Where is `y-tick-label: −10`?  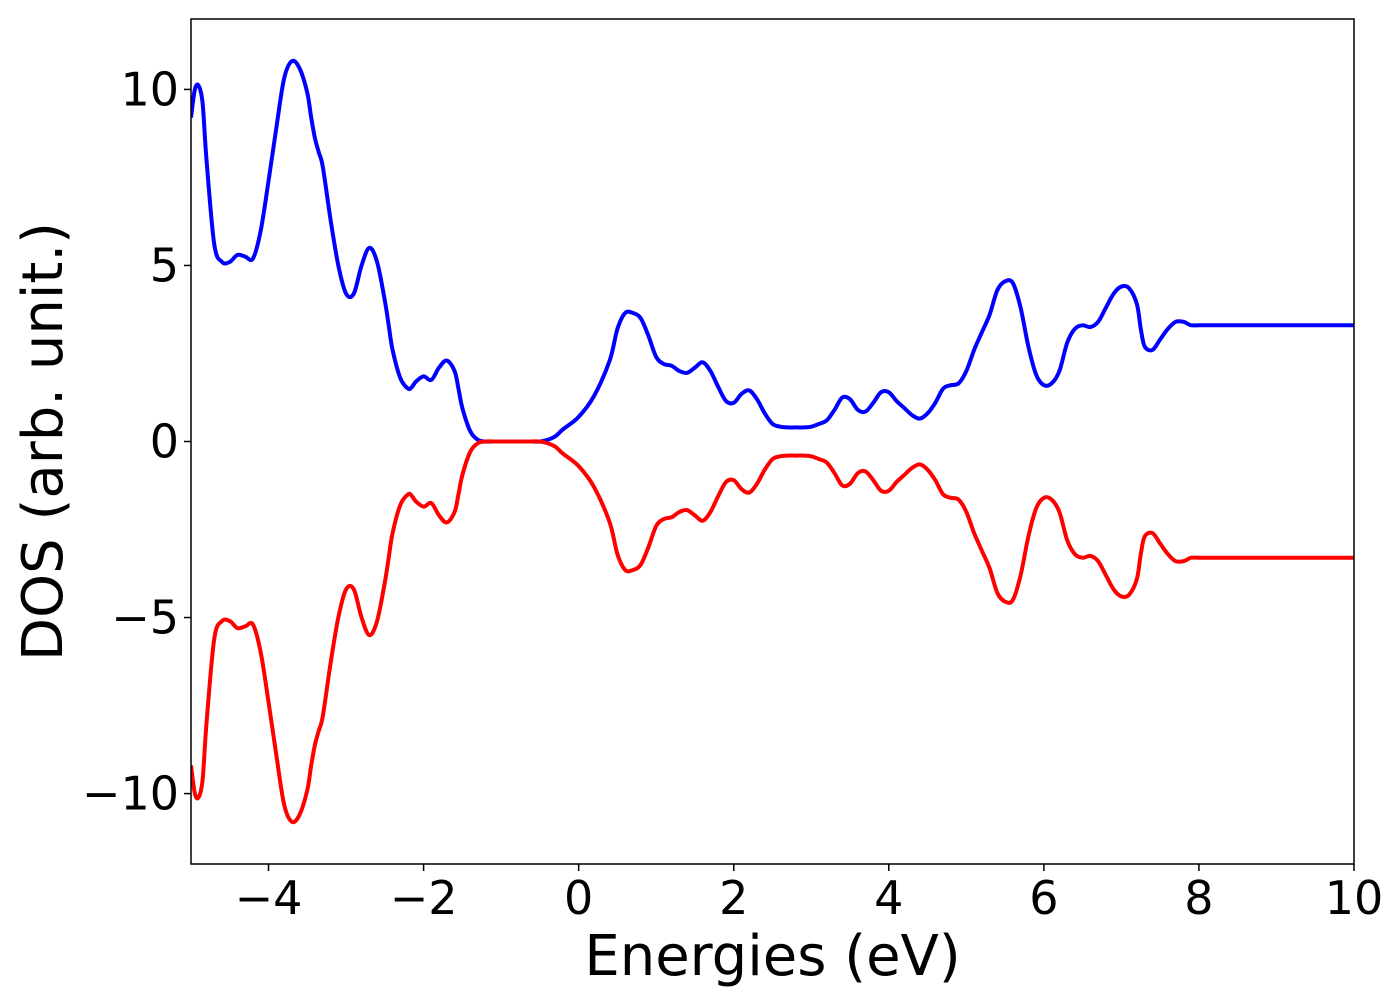 y-tick-label: −10 is located at coordinates (130, 794).